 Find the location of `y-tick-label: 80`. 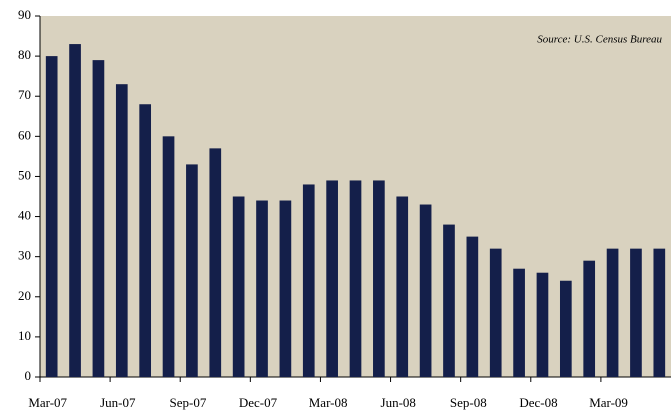

y-tick-label: 80 is located at coordinates (24, 54).